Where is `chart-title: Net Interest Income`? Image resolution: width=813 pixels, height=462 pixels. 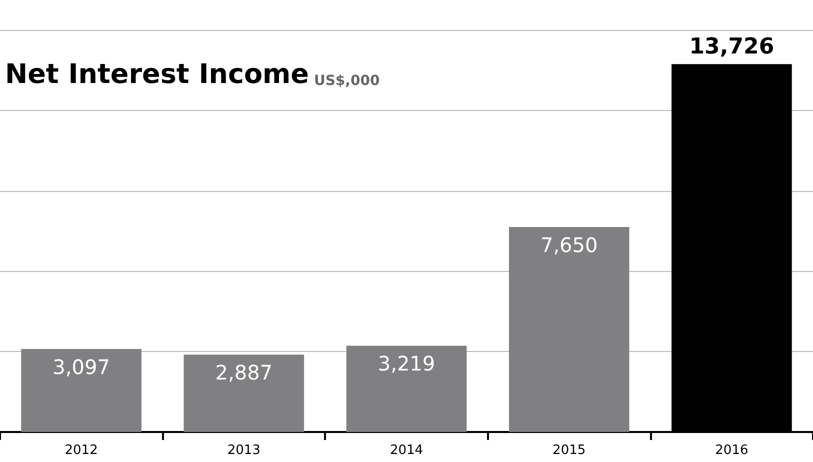
chart-title: Net Interest Income is located at coordinates (157, 74).